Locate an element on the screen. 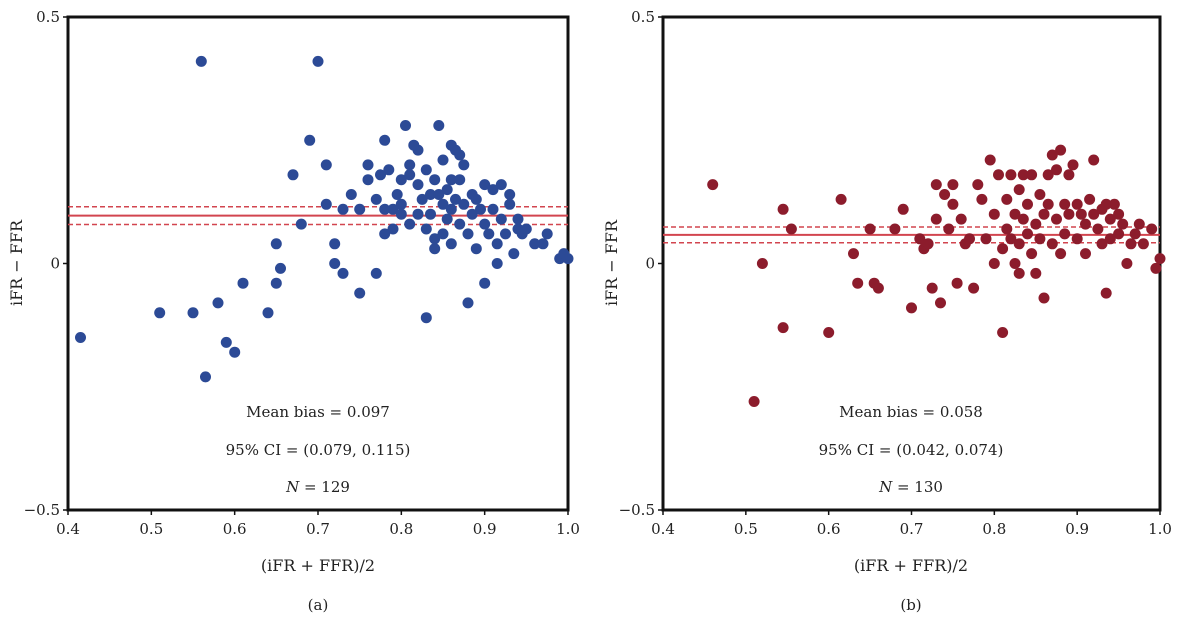  n-symbol-b: N is located at coordinates (885, 487).